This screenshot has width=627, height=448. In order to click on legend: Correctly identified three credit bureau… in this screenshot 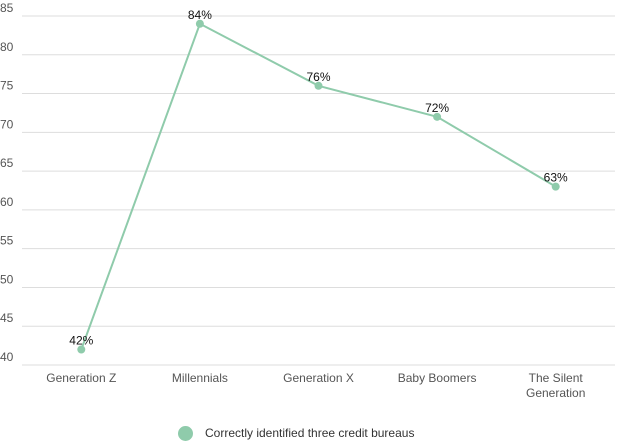, I will do `click(296, 433)`.